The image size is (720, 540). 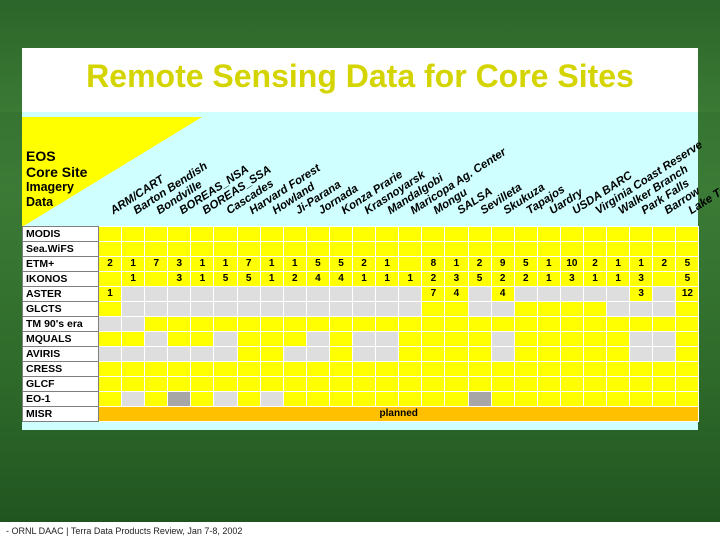 What do you see at coordinates (360, 76) in the screenshot?
I see `slide-title: Remote Sensing Data for Core Sites` at bounding box center [360, 76].